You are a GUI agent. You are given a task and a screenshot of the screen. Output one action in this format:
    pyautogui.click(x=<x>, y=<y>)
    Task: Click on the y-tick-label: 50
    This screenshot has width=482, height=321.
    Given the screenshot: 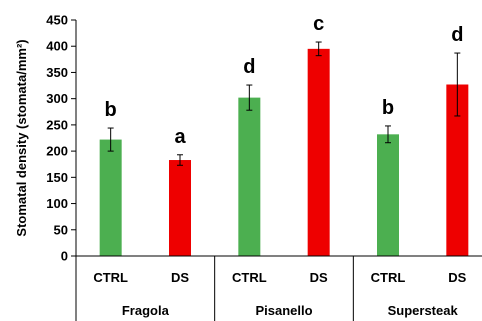 What is the action you would take?
    pyautogui.click(x=61, y=229)
    